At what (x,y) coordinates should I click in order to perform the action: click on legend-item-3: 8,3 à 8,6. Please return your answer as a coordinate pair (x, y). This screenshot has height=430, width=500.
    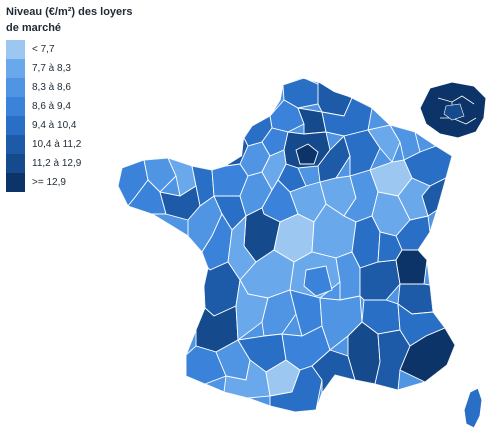
    Looking at the image, I should click on (86, 87).